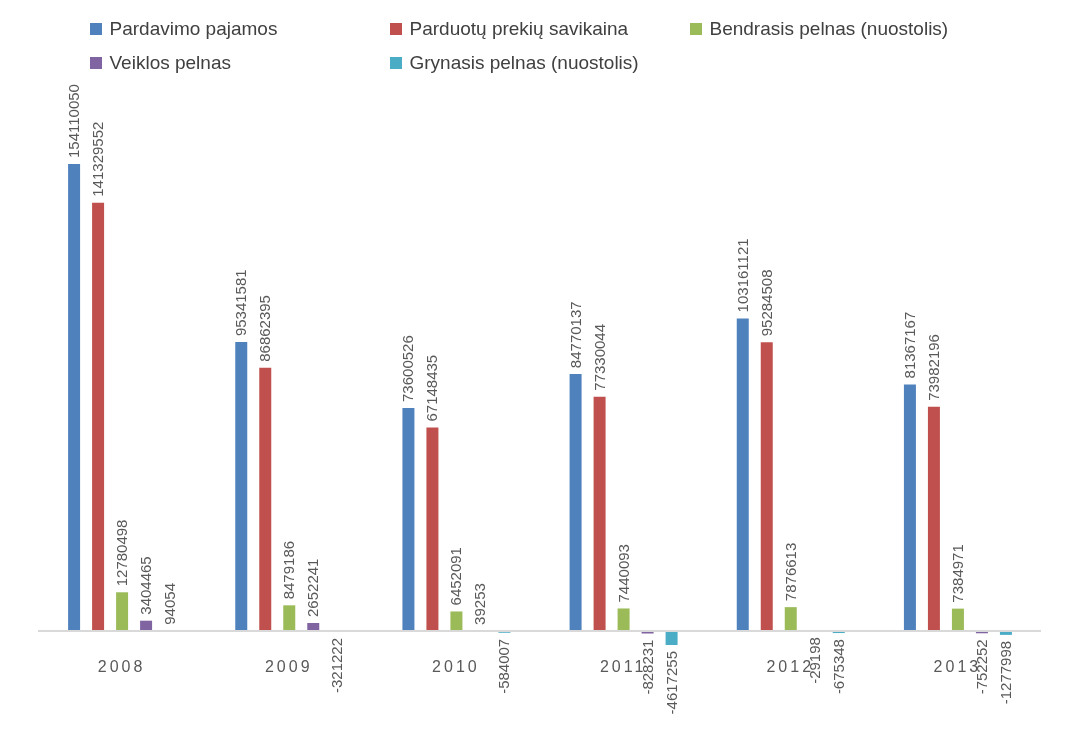 Image resolution: width=1089 pixels, height=753 pixels. I want to click on legend-label: Bendrasis pelnas (nuostolis), so click(829, 29).